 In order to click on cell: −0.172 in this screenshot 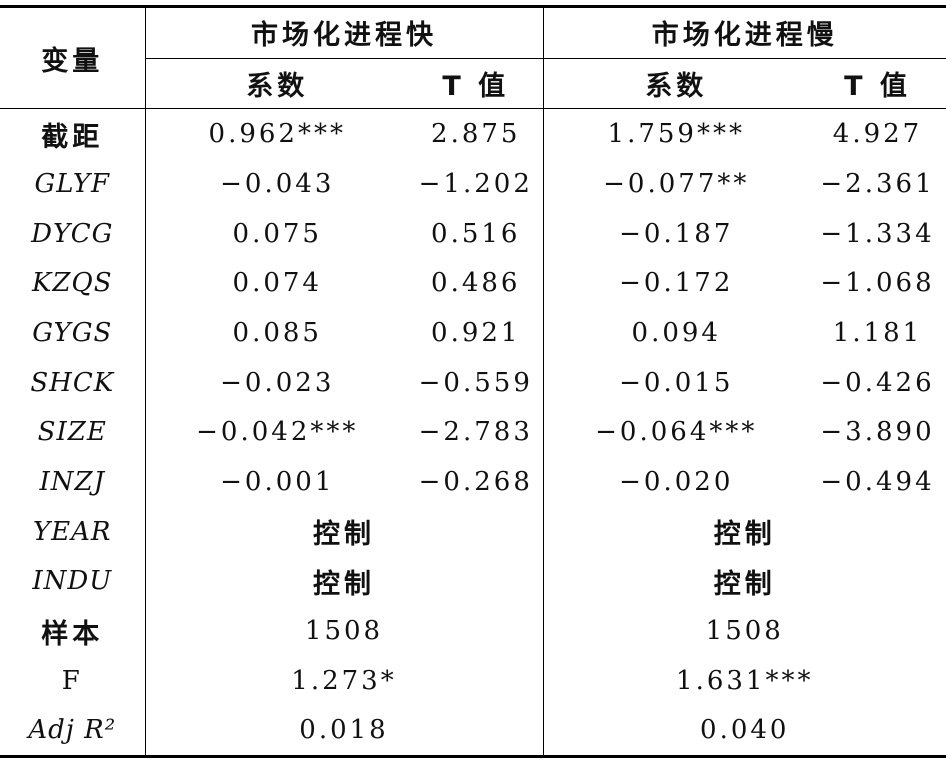, I will do `click(676, 283)`.